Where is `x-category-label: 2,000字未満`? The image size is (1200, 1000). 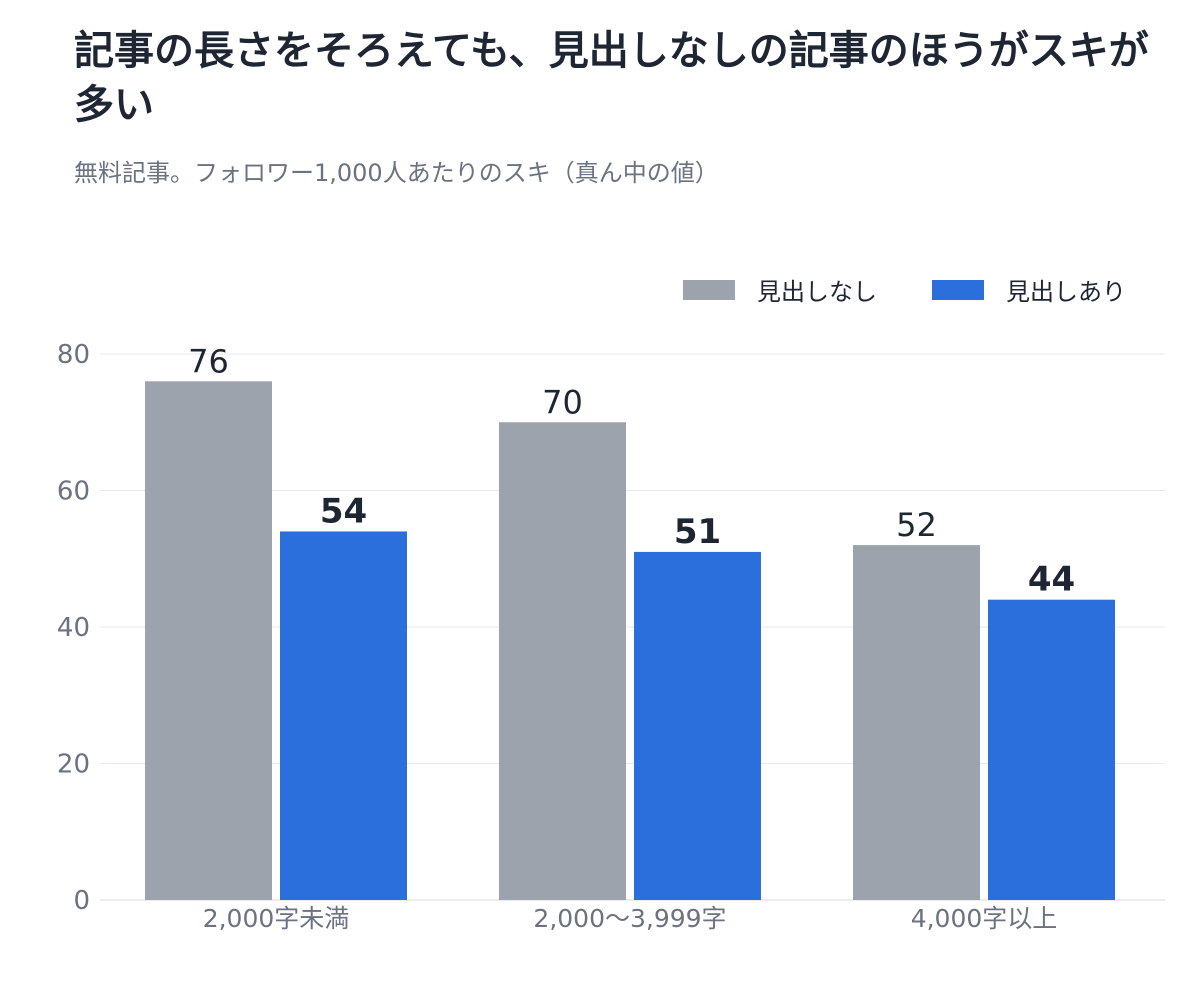
x-category-label: 2,000字未満 is located at coordinates (276, 918).